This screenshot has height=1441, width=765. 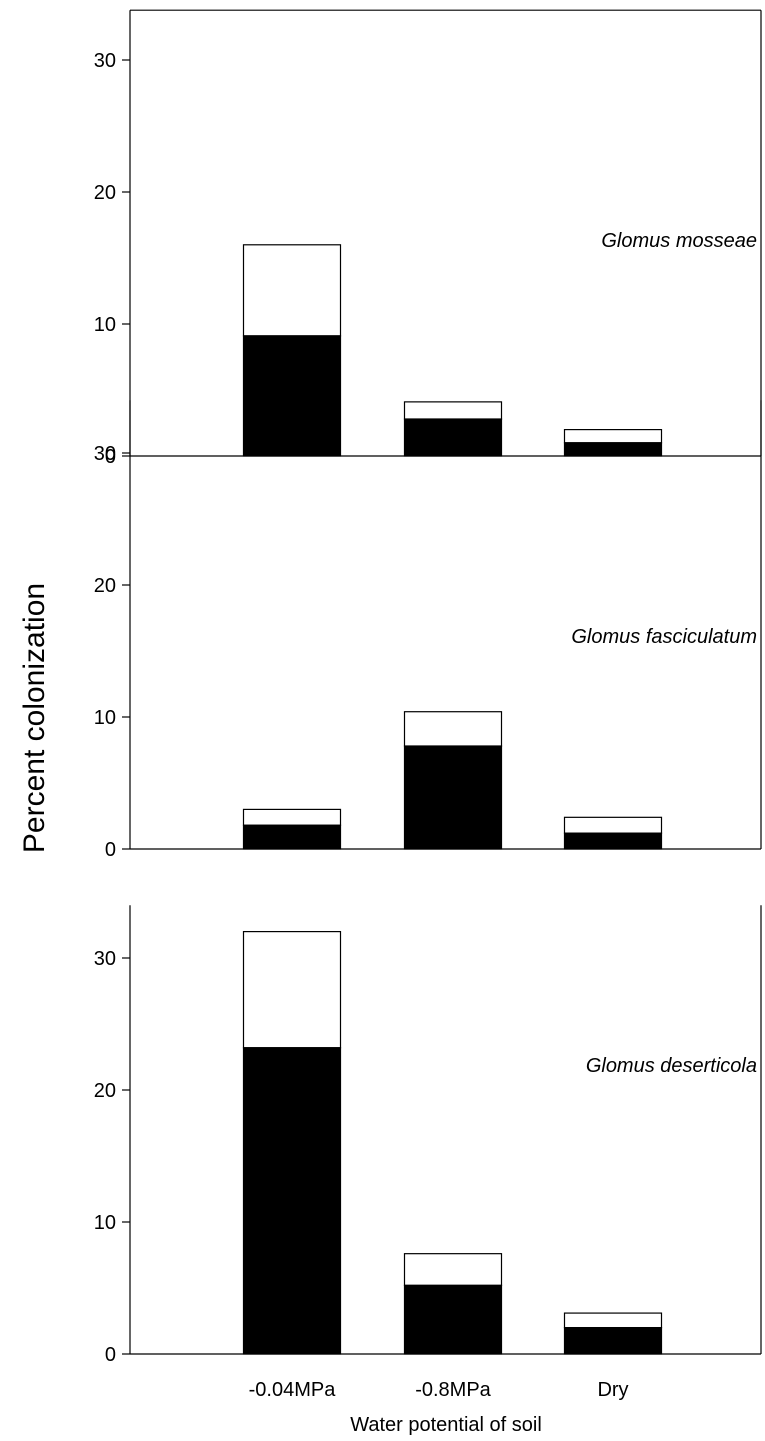 What do you see at coordinates (679, 241) in the screenshot?
I see `species-label: Glomus mosseae` at bounding box center [679, 241].